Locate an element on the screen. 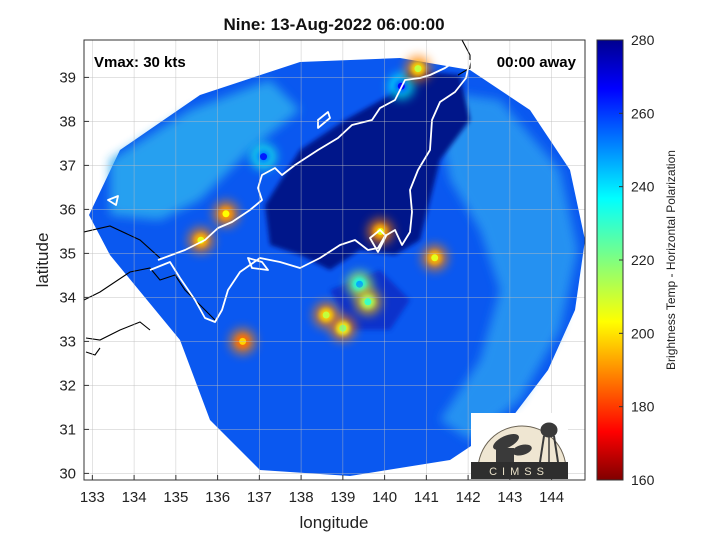 The width and height of the screenshot is (720, 540). colorbar-tick-label: 220 is located at coordinates (643, 260).